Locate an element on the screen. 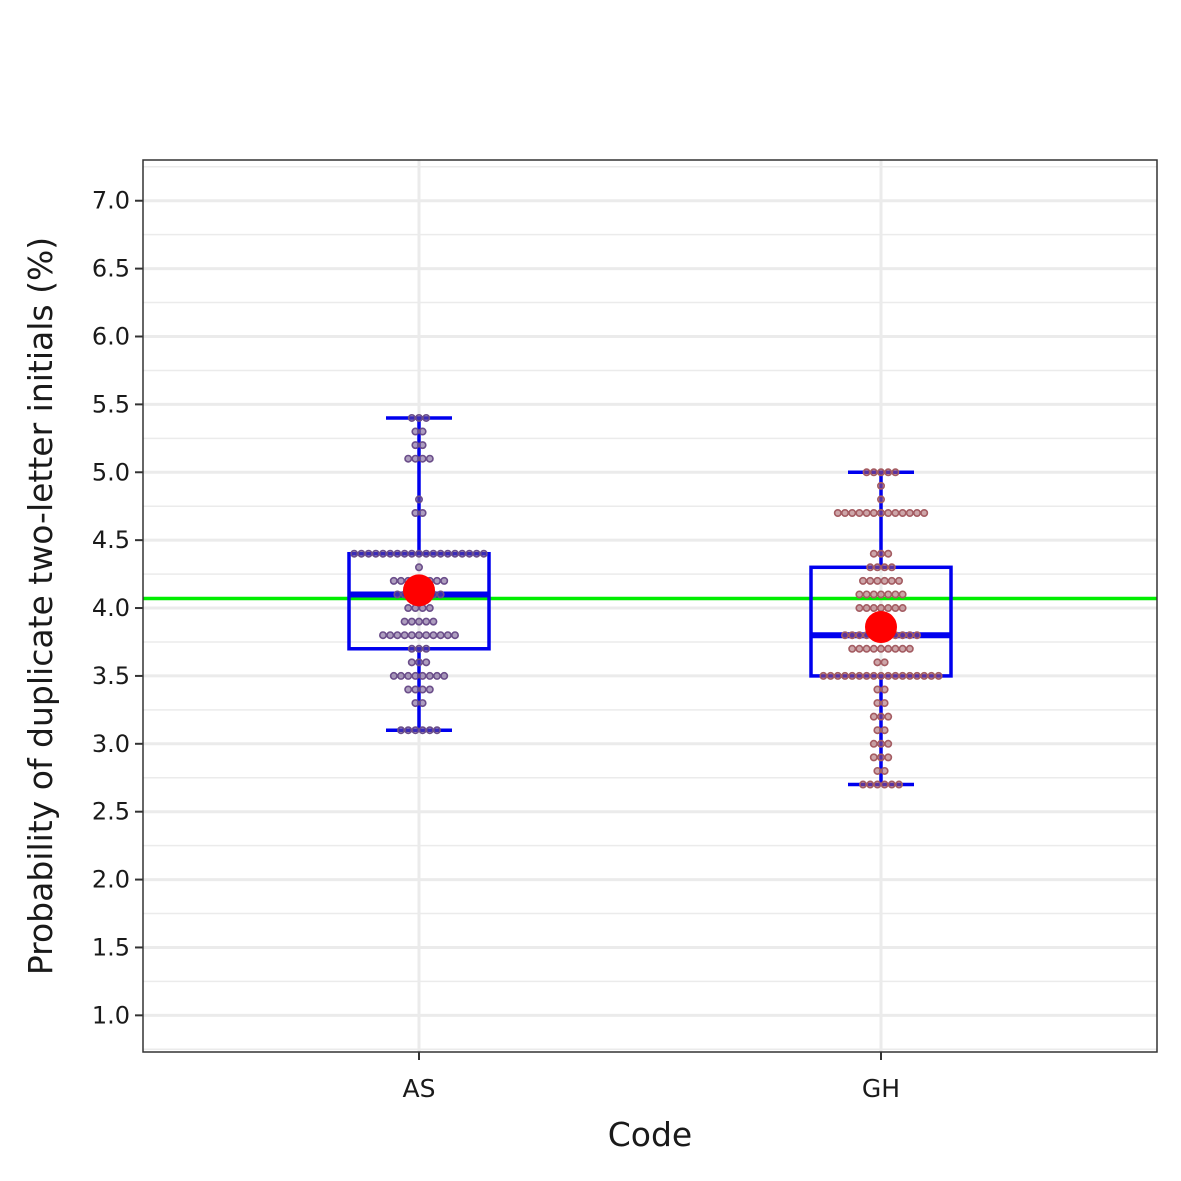 This screenshot has width=1181, height=1181. mean-point-gh is located at coordinates (881, 627).